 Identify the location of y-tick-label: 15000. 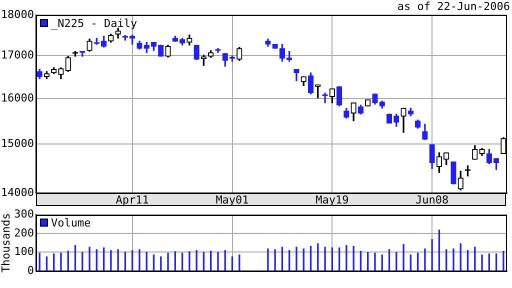
(17, 143).